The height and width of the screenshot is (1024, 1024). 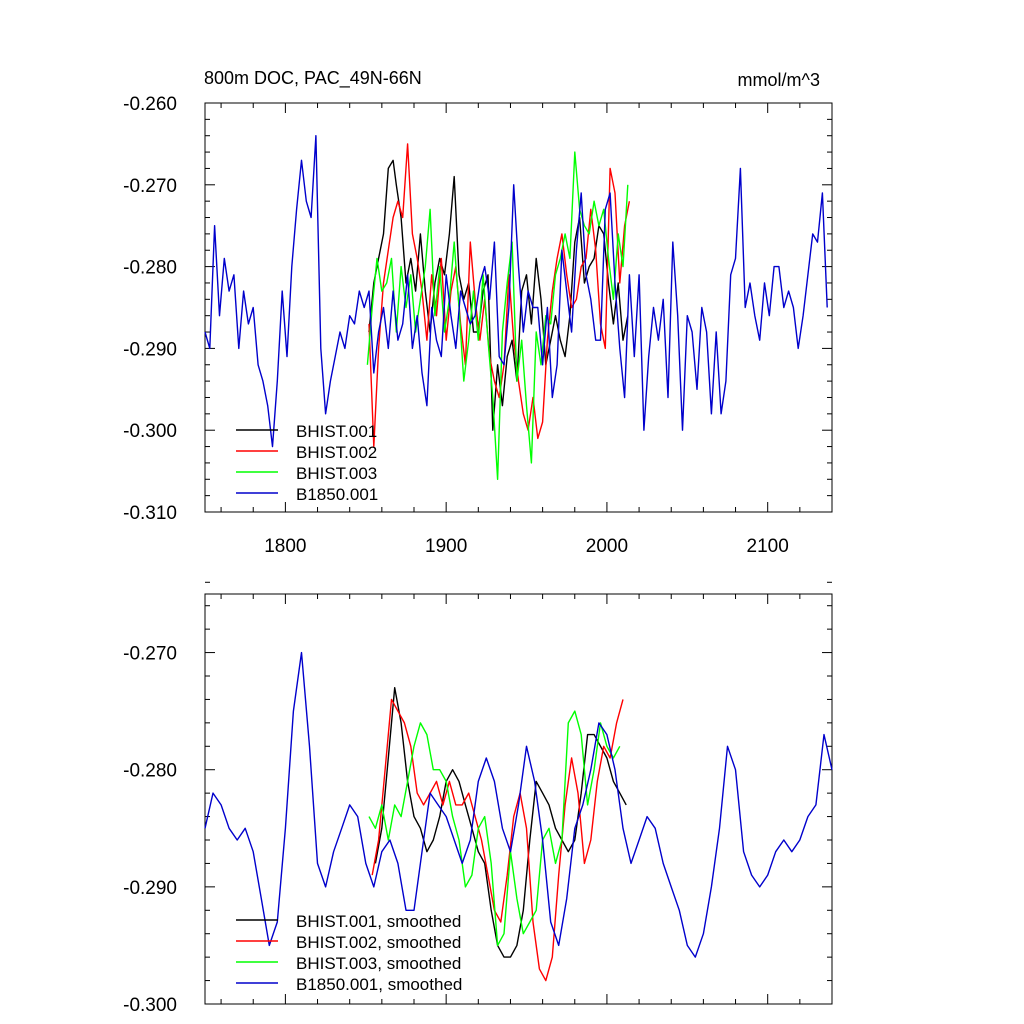 What do you see at coordinates (336, 473) in the screenshot?
I see `legend-label: BHIST.003` at bounding box center [336, 473].